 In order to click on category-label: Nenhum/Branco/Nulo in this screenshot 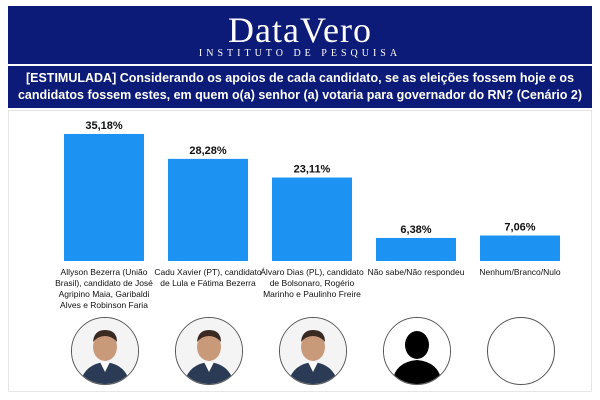, I will do `click(520, 272)`.